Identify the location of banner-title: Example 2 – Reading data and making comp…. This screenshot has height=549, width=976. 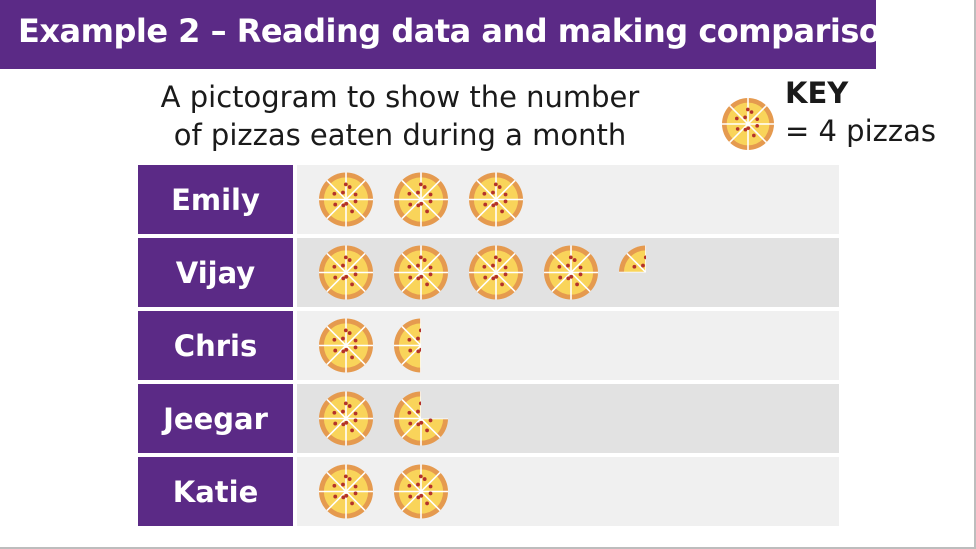
(470, 31).